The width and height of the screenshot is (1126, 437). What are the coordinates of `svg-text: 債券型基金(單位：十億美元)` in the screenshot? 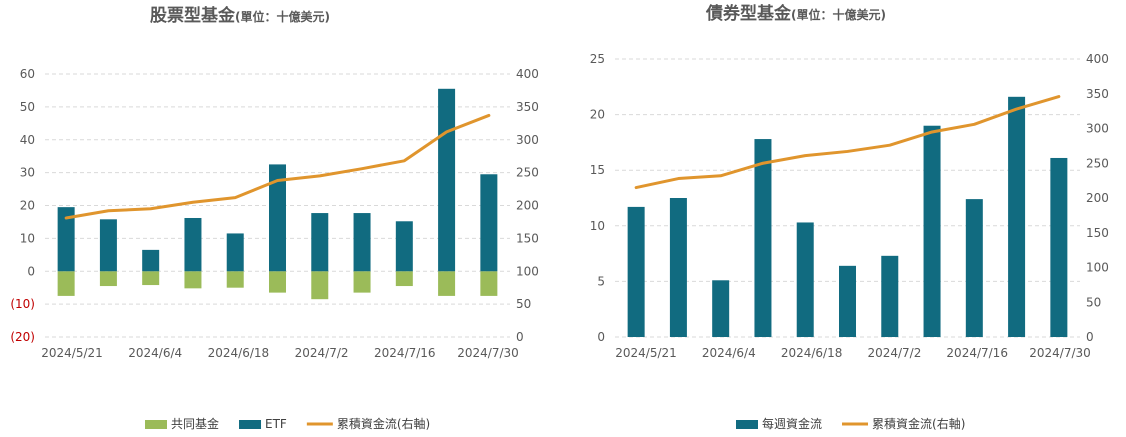 It's located at (795, 13).